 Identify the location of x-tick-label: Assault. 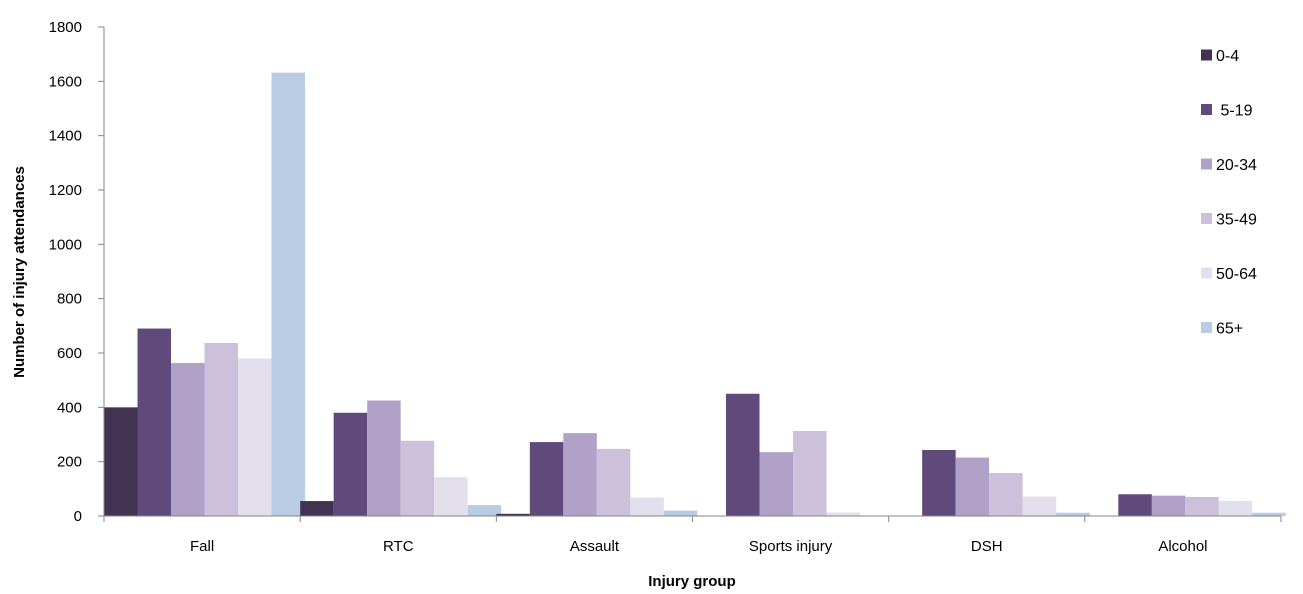
(595, 546).